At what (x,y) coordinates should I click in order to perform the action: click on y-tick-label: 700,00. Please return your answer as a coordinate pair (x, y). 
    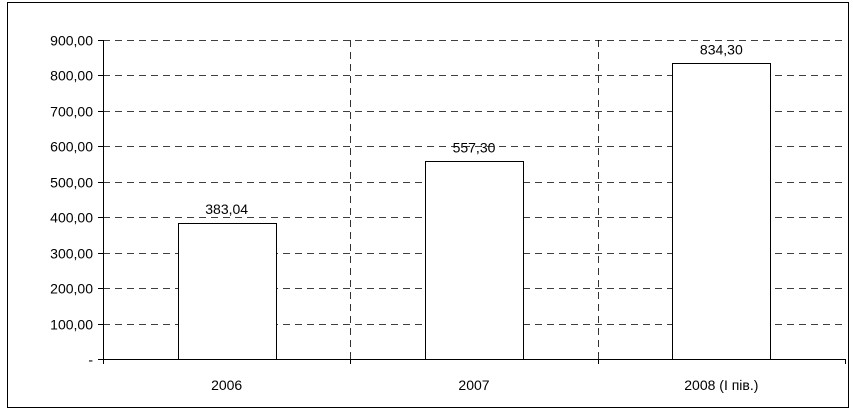
    Looking at the image, I should click on (71, 112).